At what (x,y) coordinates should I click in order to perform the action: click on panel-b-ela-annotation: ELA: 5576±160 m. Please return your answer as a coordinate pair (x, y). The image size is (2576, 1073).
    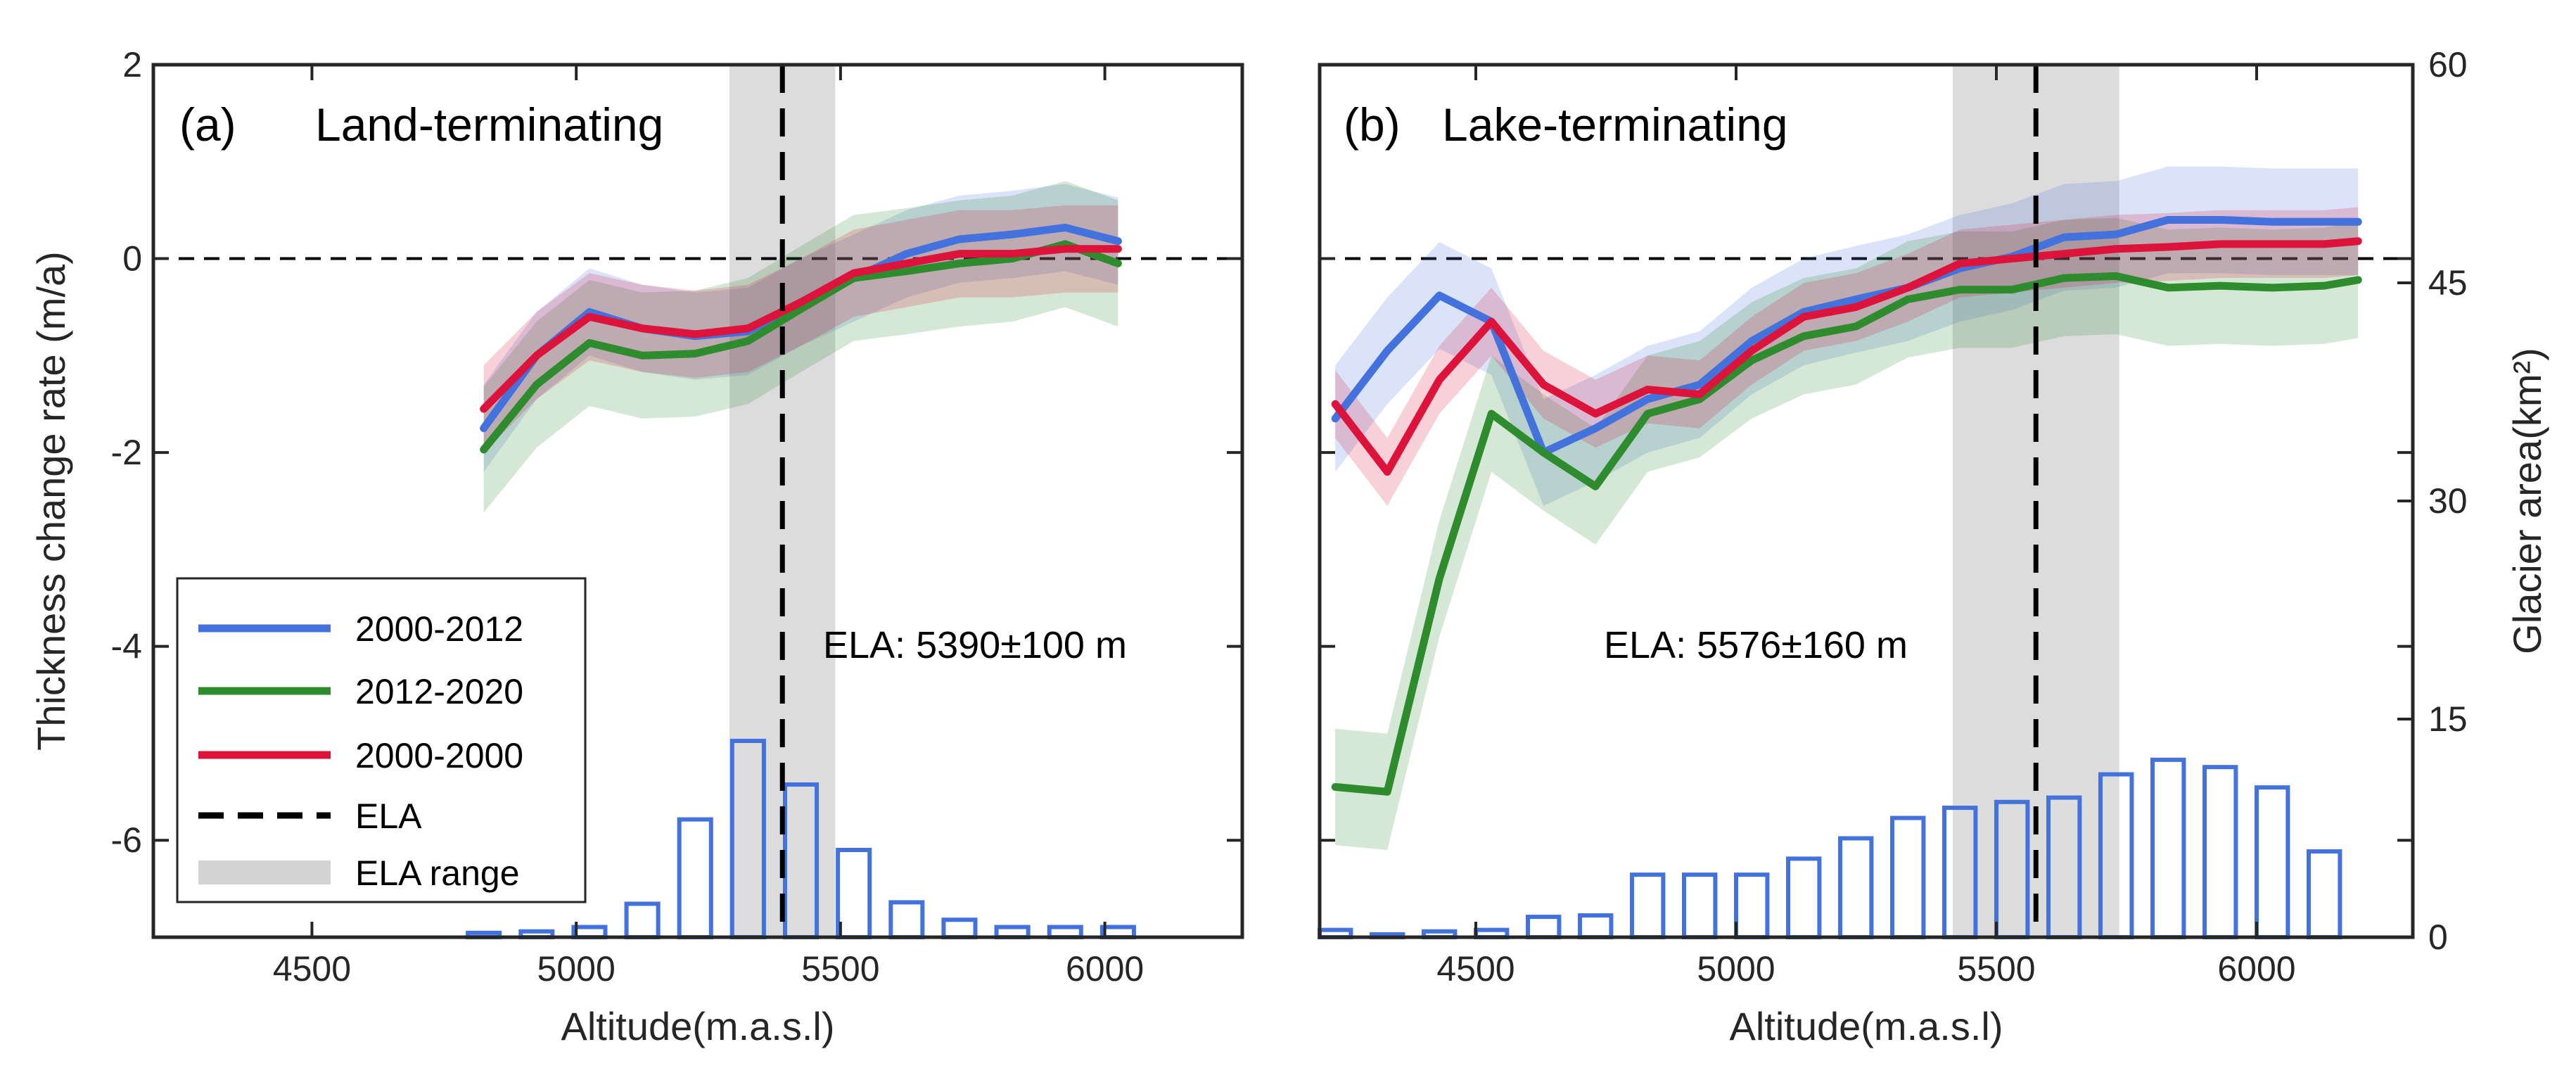
    Looking at the image, I should click on (1756, 645).